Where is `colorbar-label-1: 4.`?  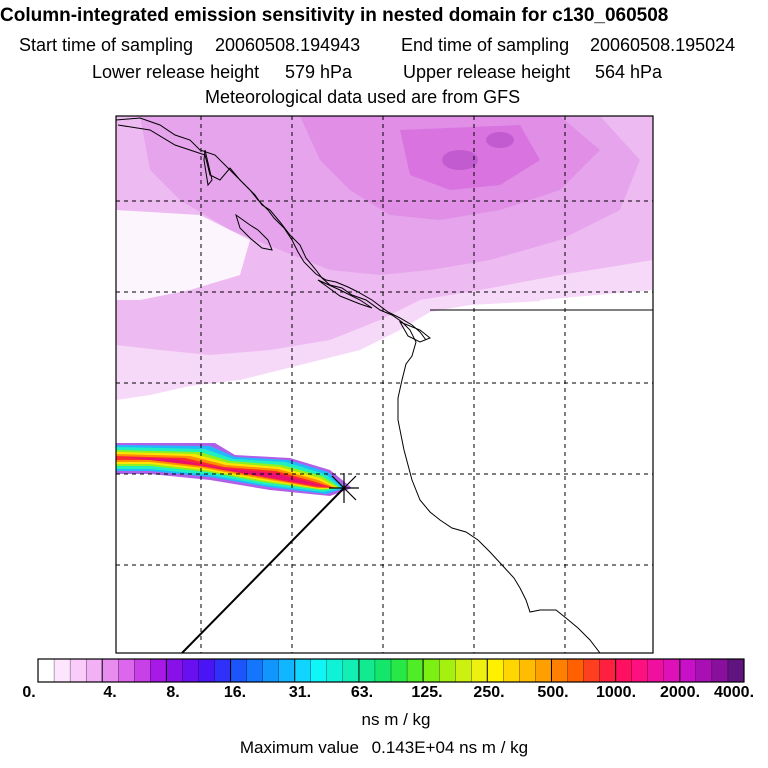
colorbar-label-1: 4. is located at coordinates (110, 692).